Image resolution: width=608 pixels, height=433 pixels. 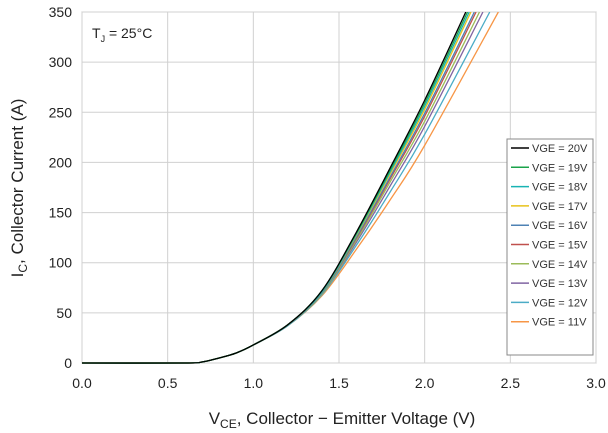 What do you see at coordinates (61, 112) in the screenshot?
I see `y-tick-label: 250` at bounding box center [61, 112].